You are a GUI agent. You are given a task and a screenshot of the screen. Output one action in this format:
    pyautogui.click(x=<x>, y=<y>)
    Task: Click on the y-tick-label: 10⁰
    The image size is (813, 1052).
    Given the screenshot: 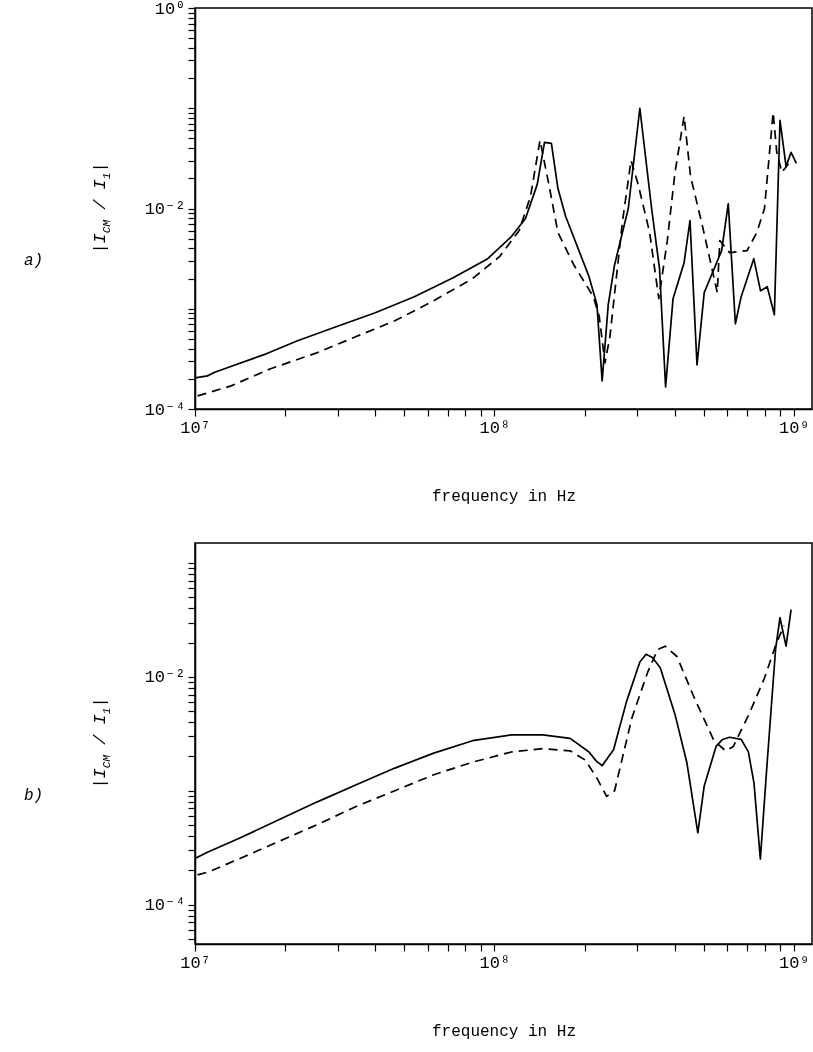 What is the action you would take?
    pyautogui.click(x=170, y=9)
    